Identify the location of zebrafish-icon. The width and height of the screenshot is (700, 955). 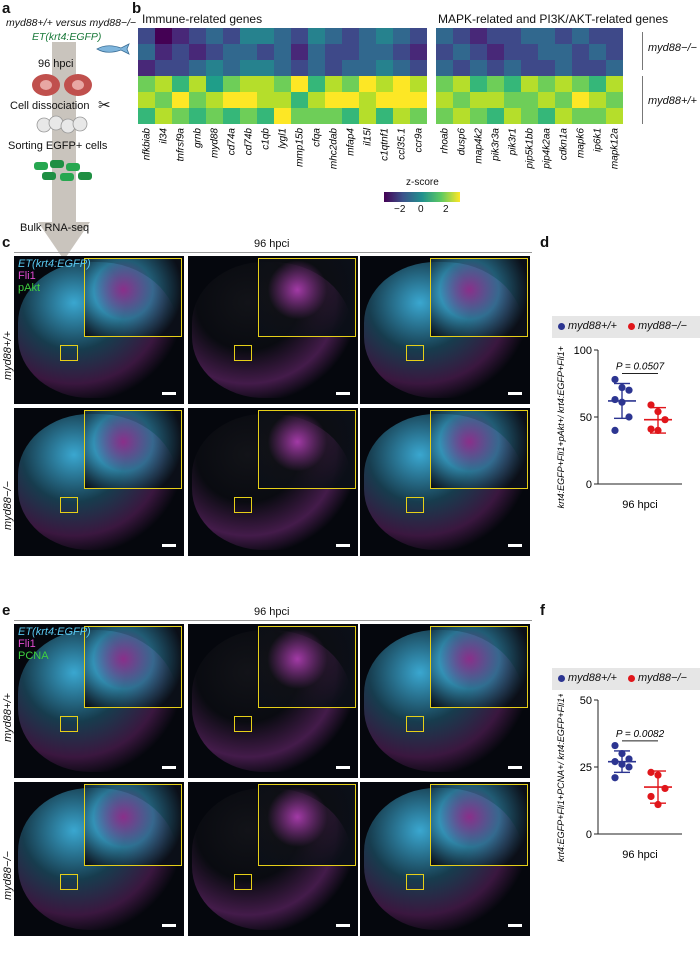
(113, 49).